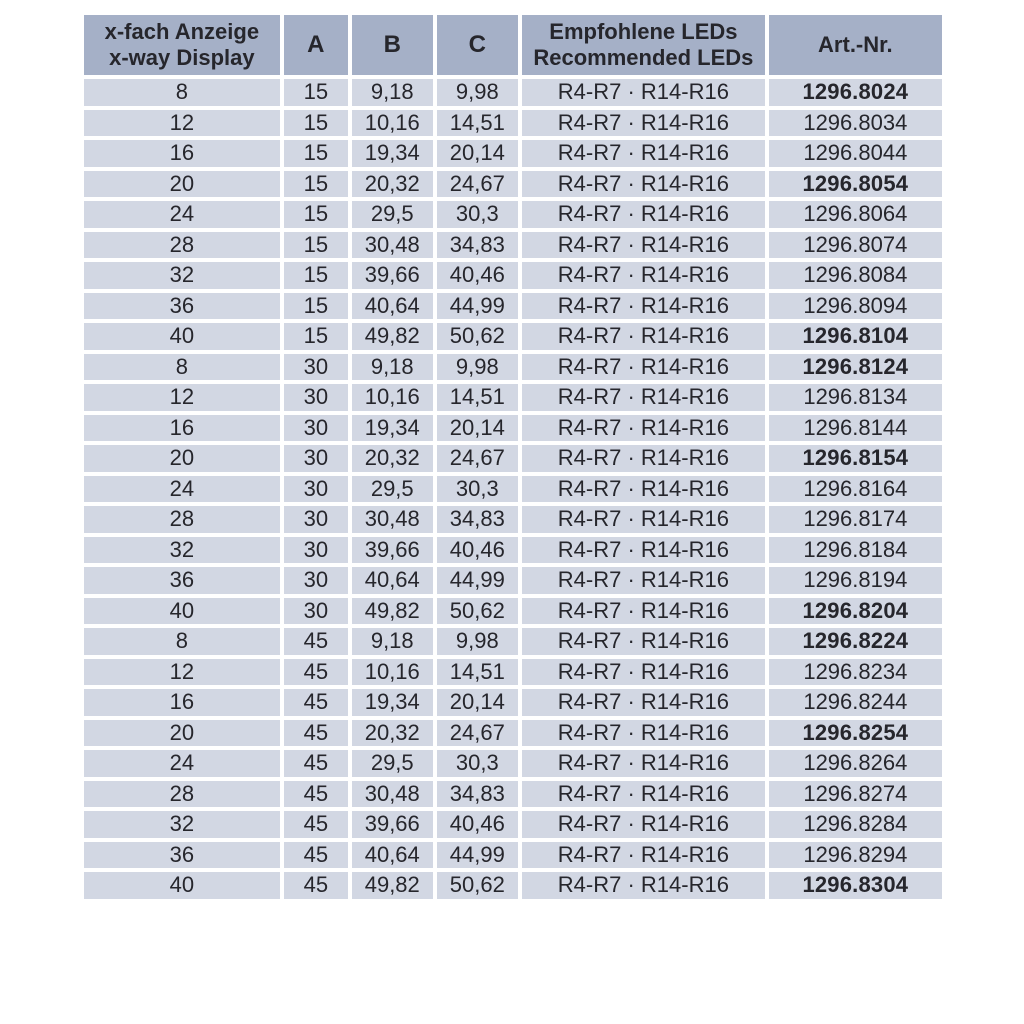  What do you see at coordinates (513, 641) in the screenshot?
I see `table-row: 8 45 9,18 9,98 R4-R7 · R14-R16 1296.8224` at bounding box center [513, 641].